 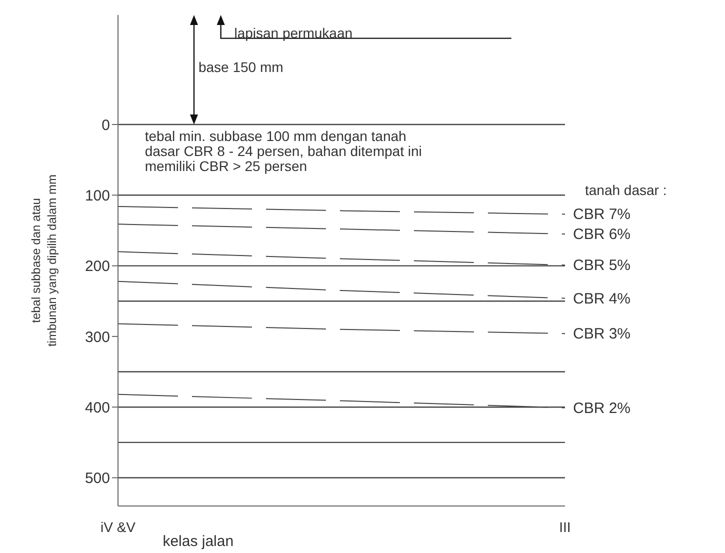 What do you see at coordinates (97, 195) in the screenshot?
I see `y-tick-label: 100` at bounding box center [97, 195].